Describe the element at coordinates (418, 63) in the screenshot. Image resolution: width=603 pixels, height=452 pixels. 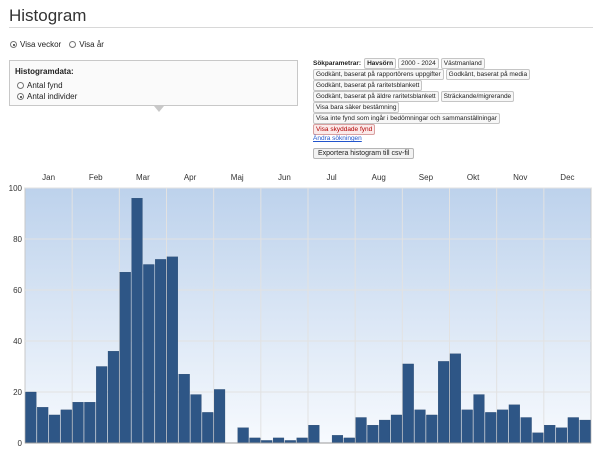
I see `search-param-chip: 2000 - 2024` at that location.